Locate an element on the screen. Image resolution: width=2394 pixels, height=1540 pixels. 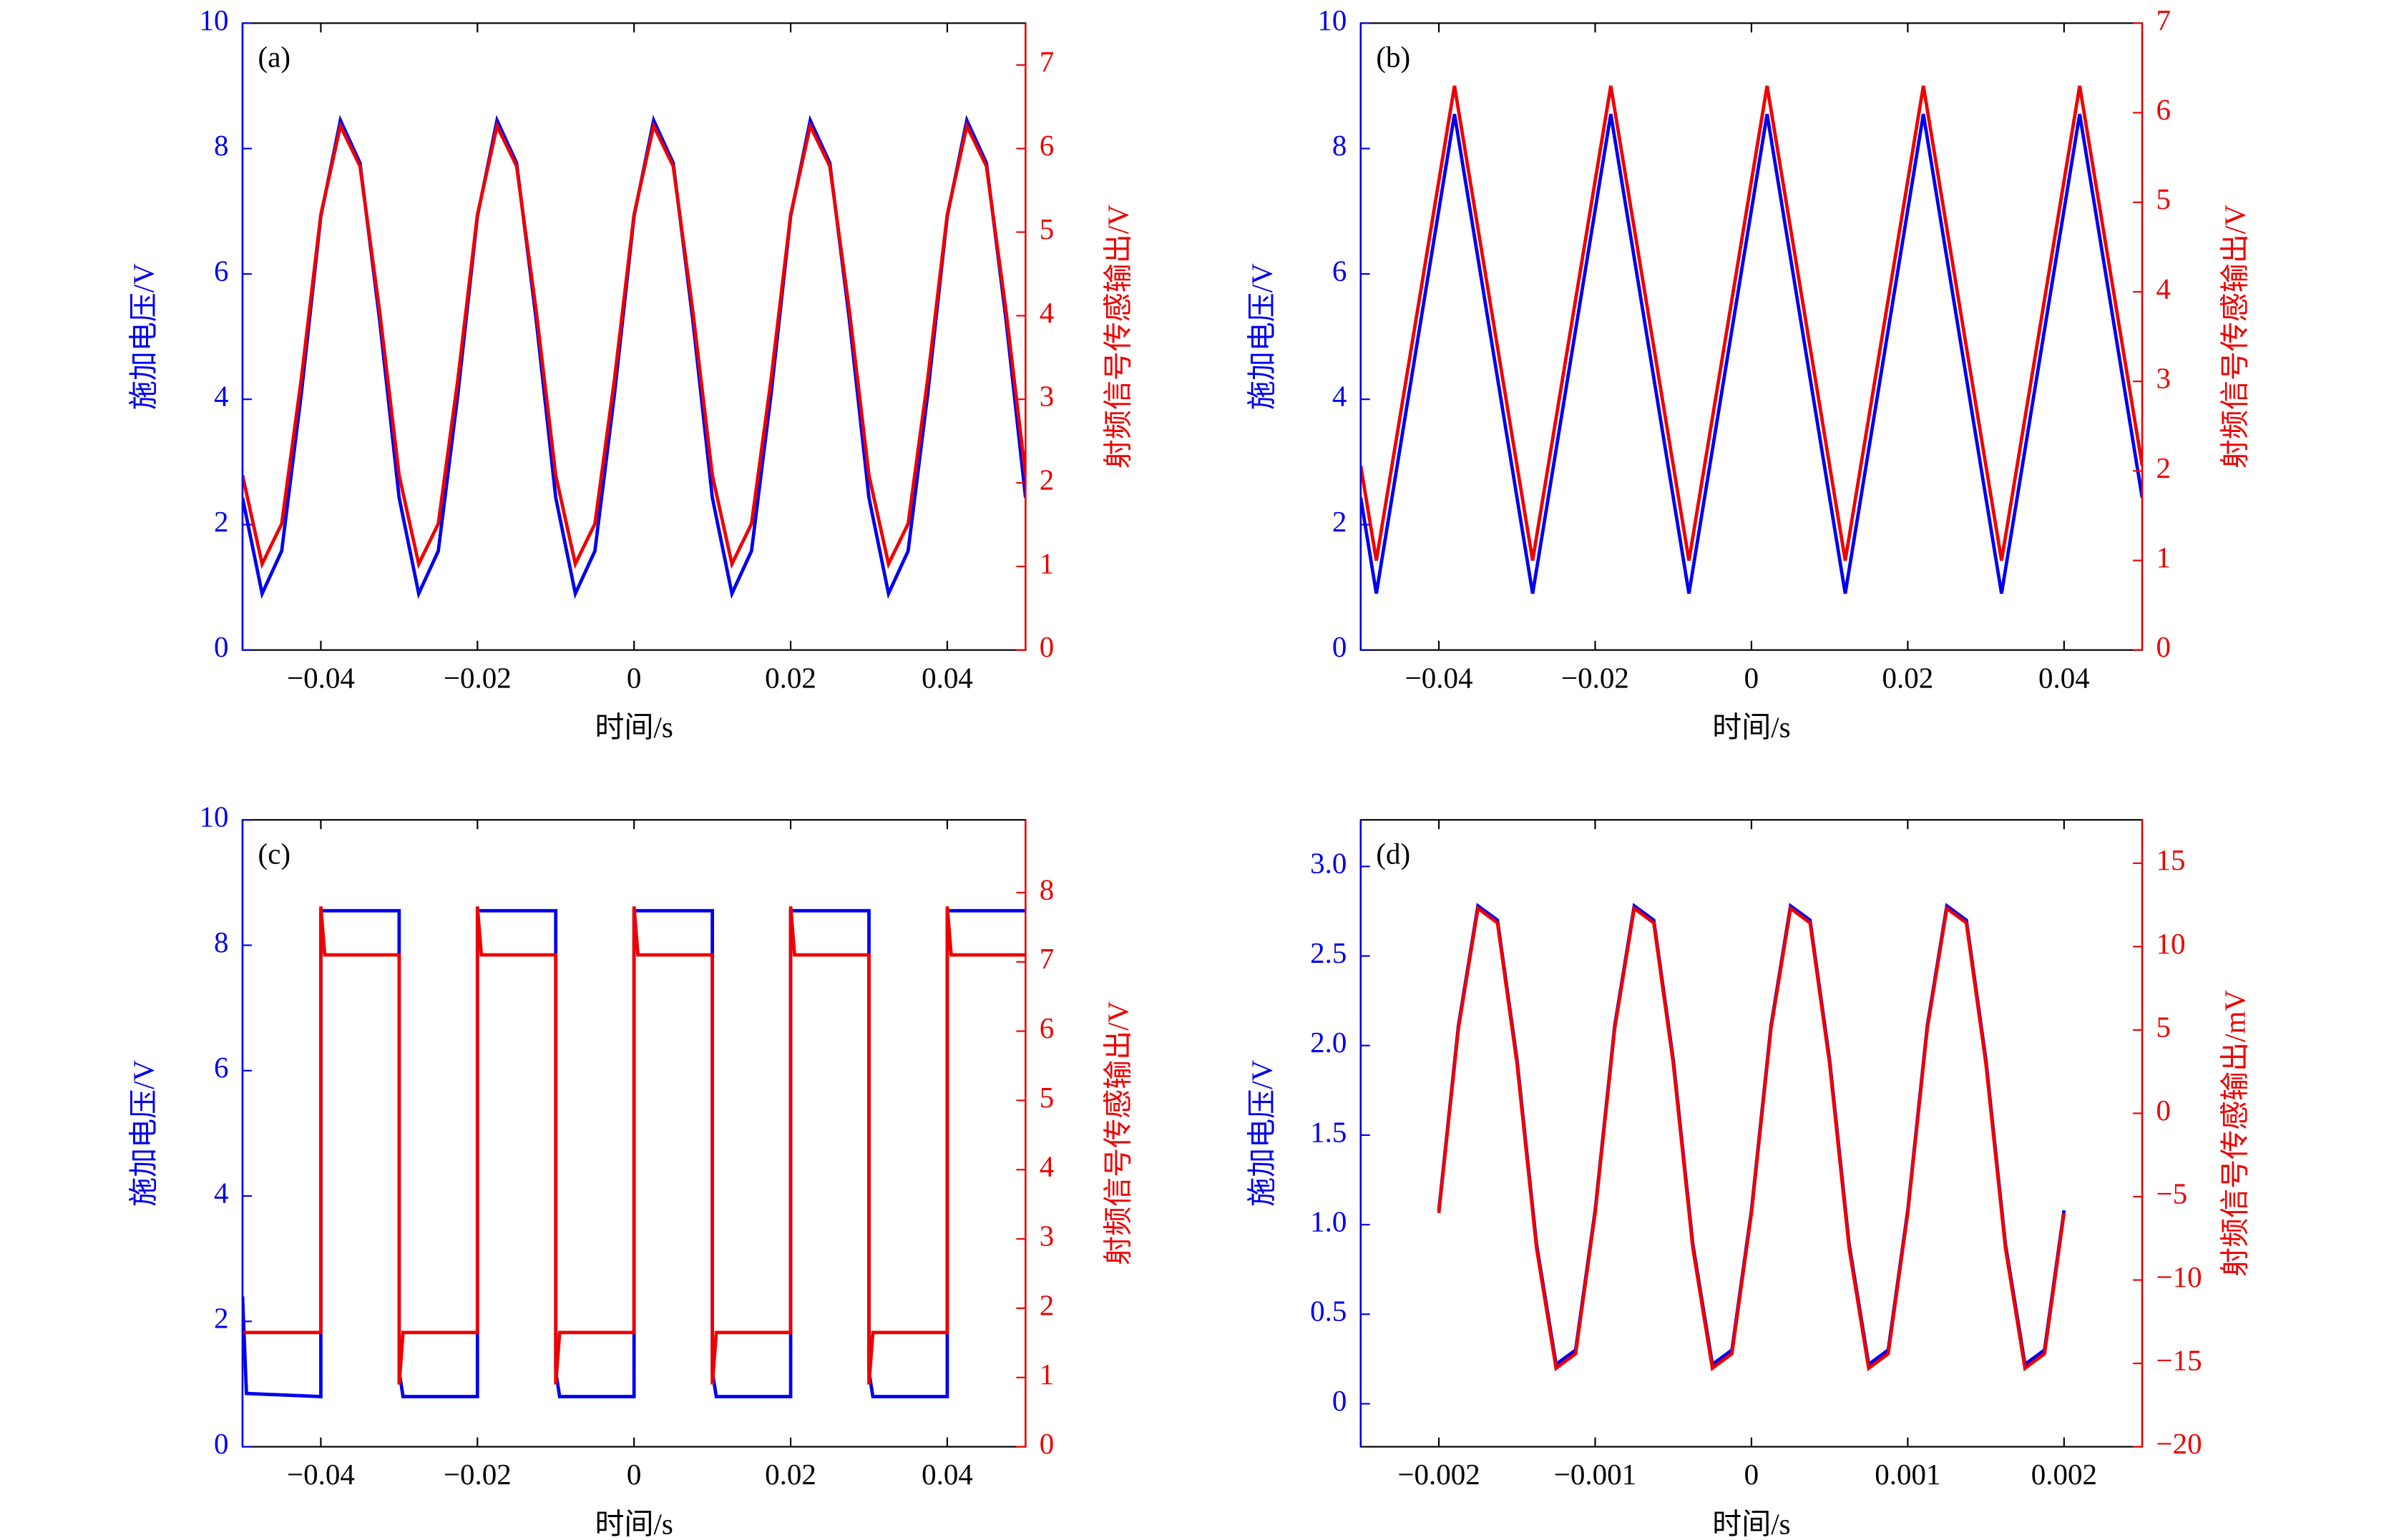
y-tick-label: 0.5 is located at coordinates (1328, 1311).